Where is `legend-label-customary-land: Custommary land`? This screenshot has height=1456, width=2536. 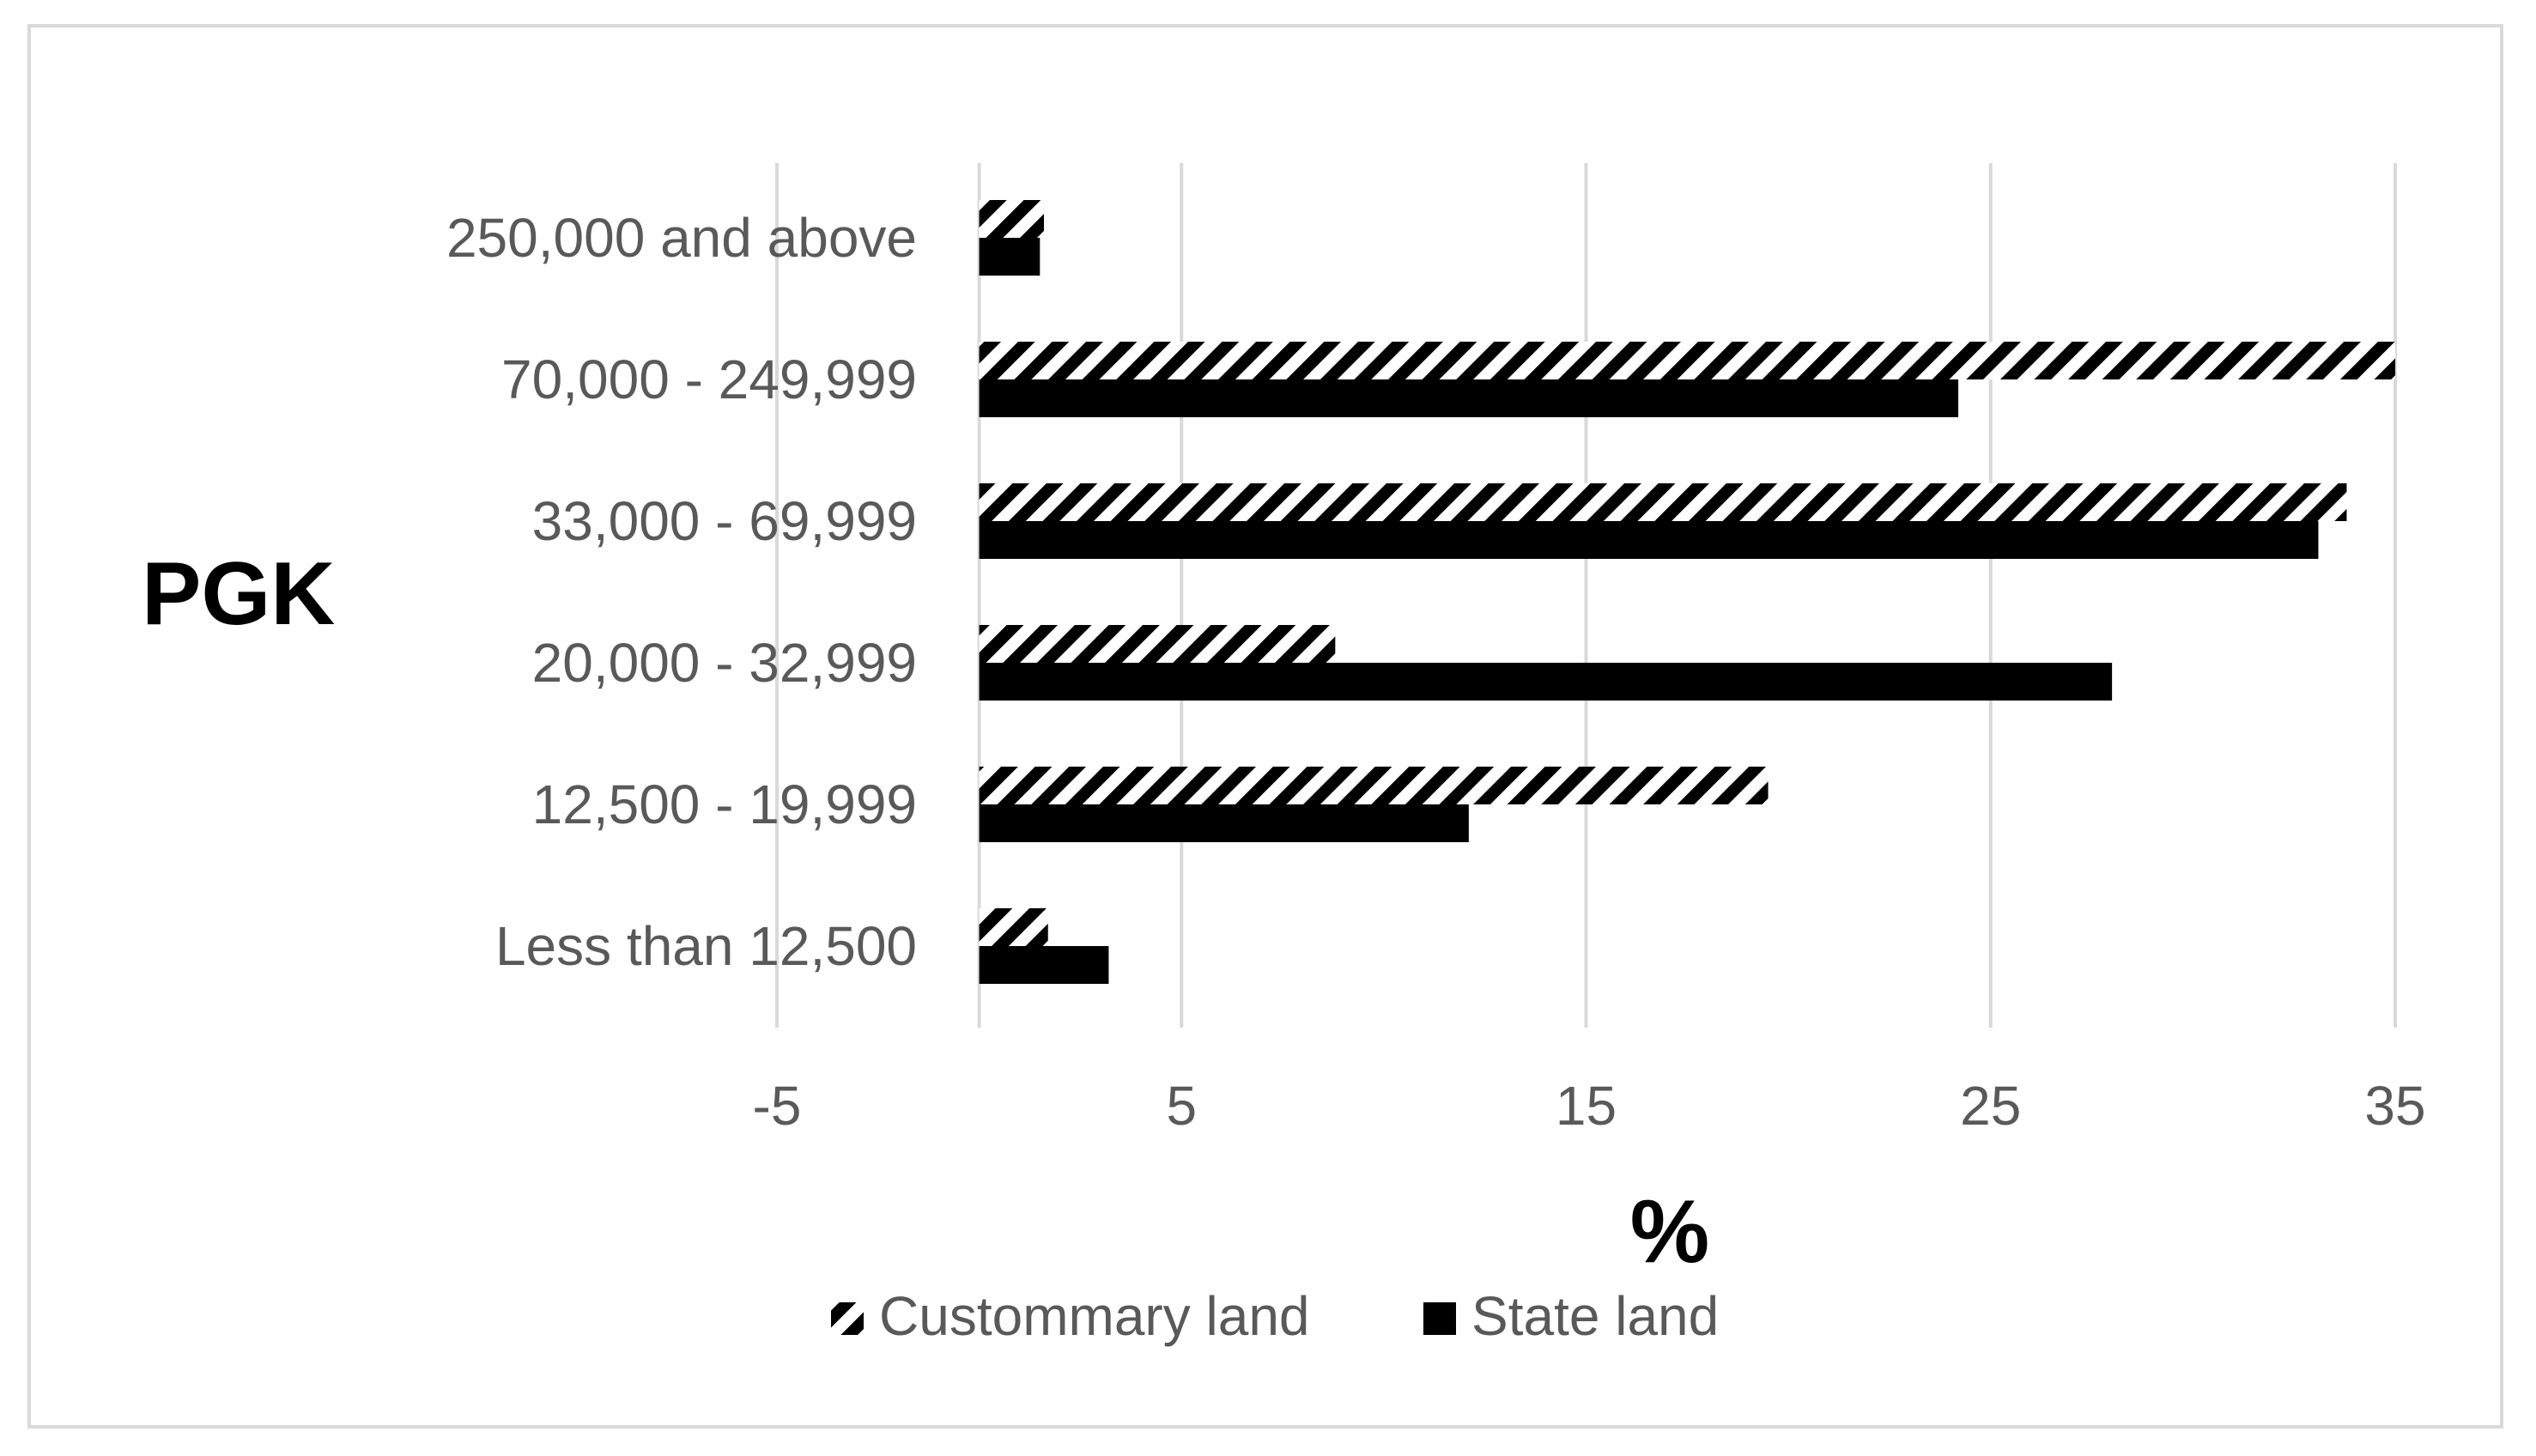 legend-label-customary-land: Custommary land is located at coordinates (1094, 1316).